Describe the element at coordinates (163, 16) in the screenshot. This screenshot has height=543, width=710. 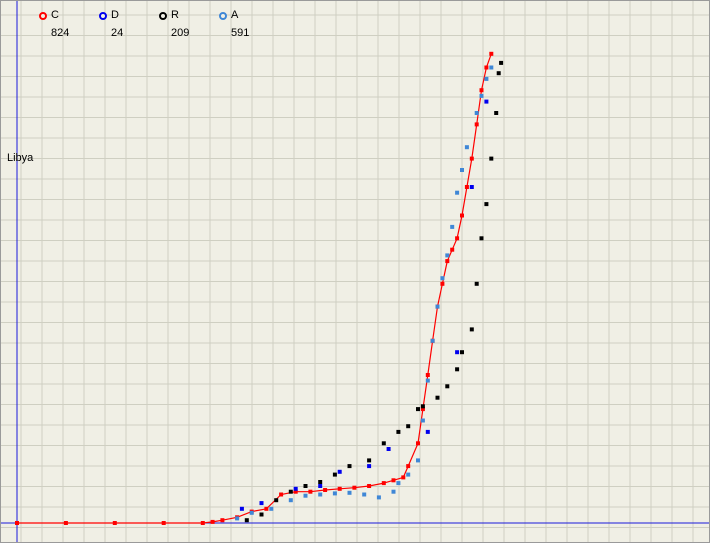
I see `legend-marker-r` at that location.